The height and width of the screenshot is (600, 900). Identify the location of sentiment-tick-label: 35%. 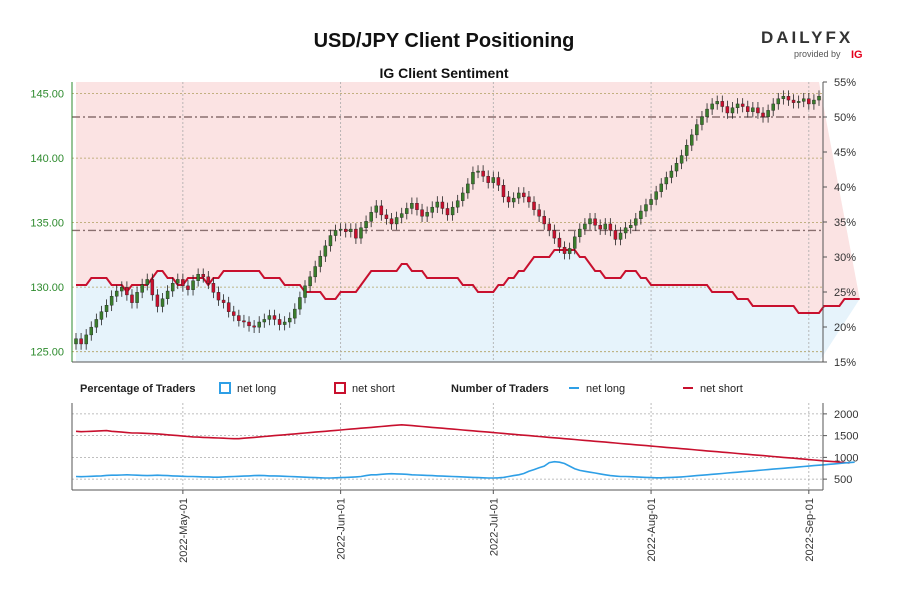
(845, 223).